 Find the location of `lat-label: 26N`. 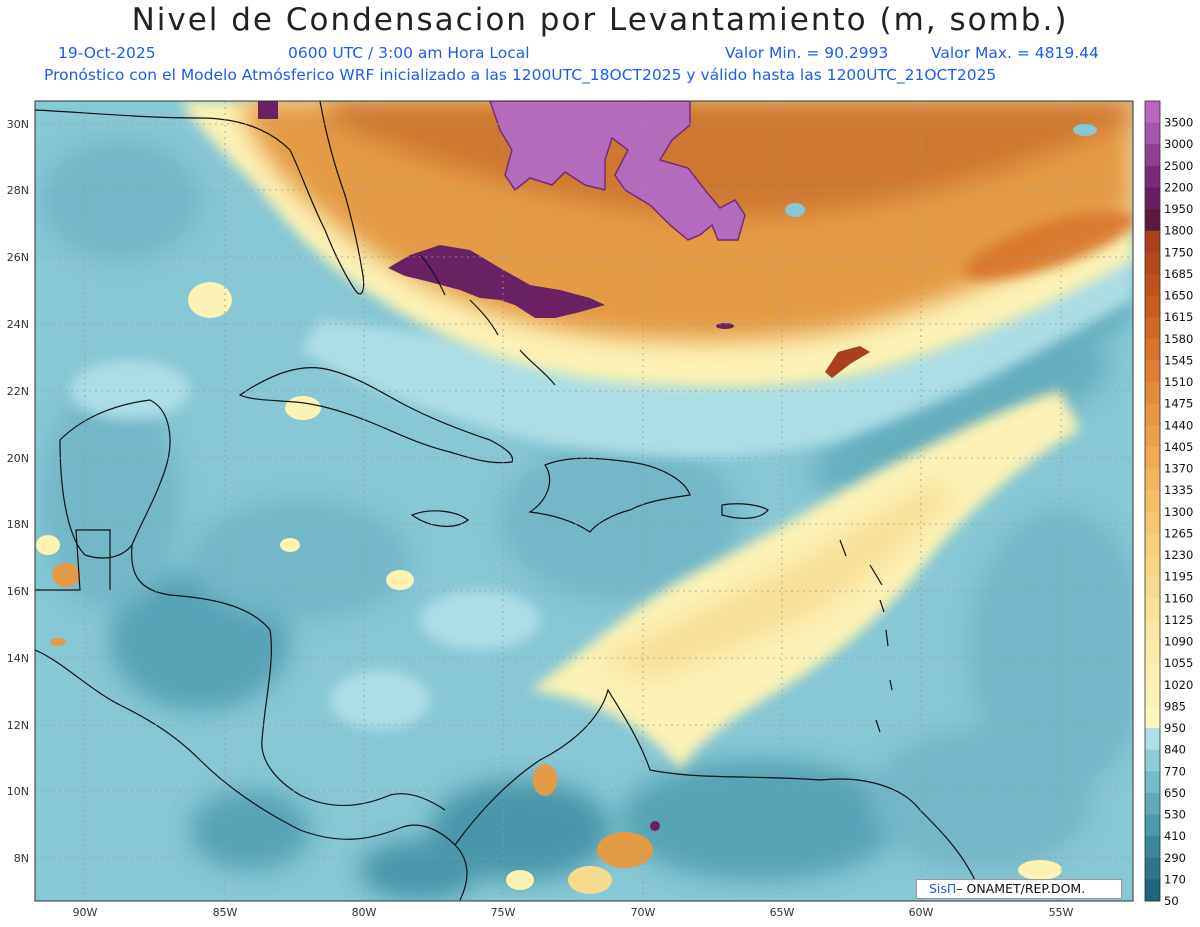

lat-label: 26N is located at coordinates (18, 257).